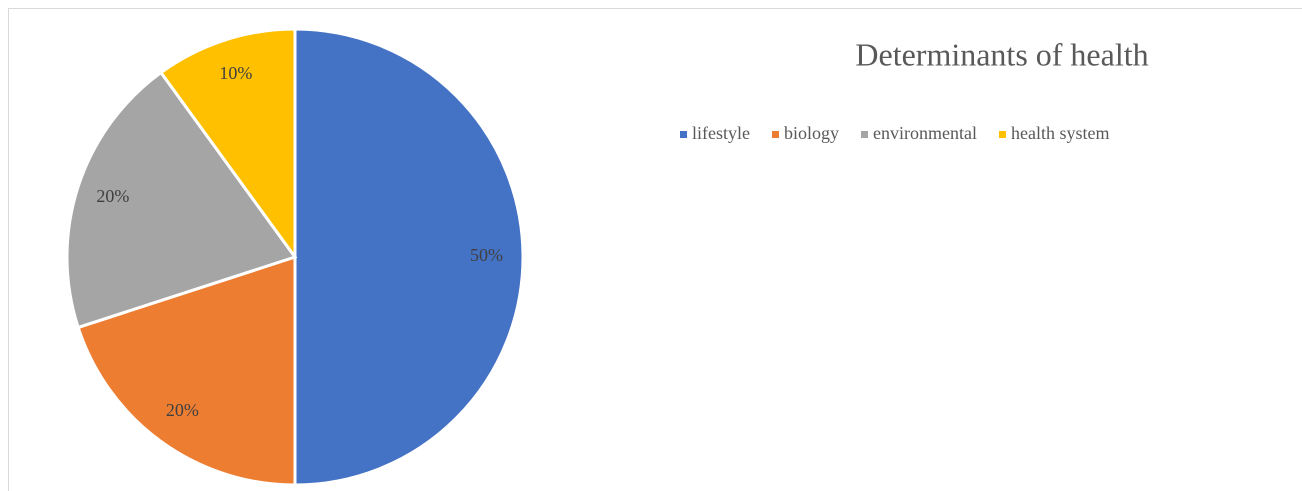  I want to click on legend-label: environmental, so click(925, 133).